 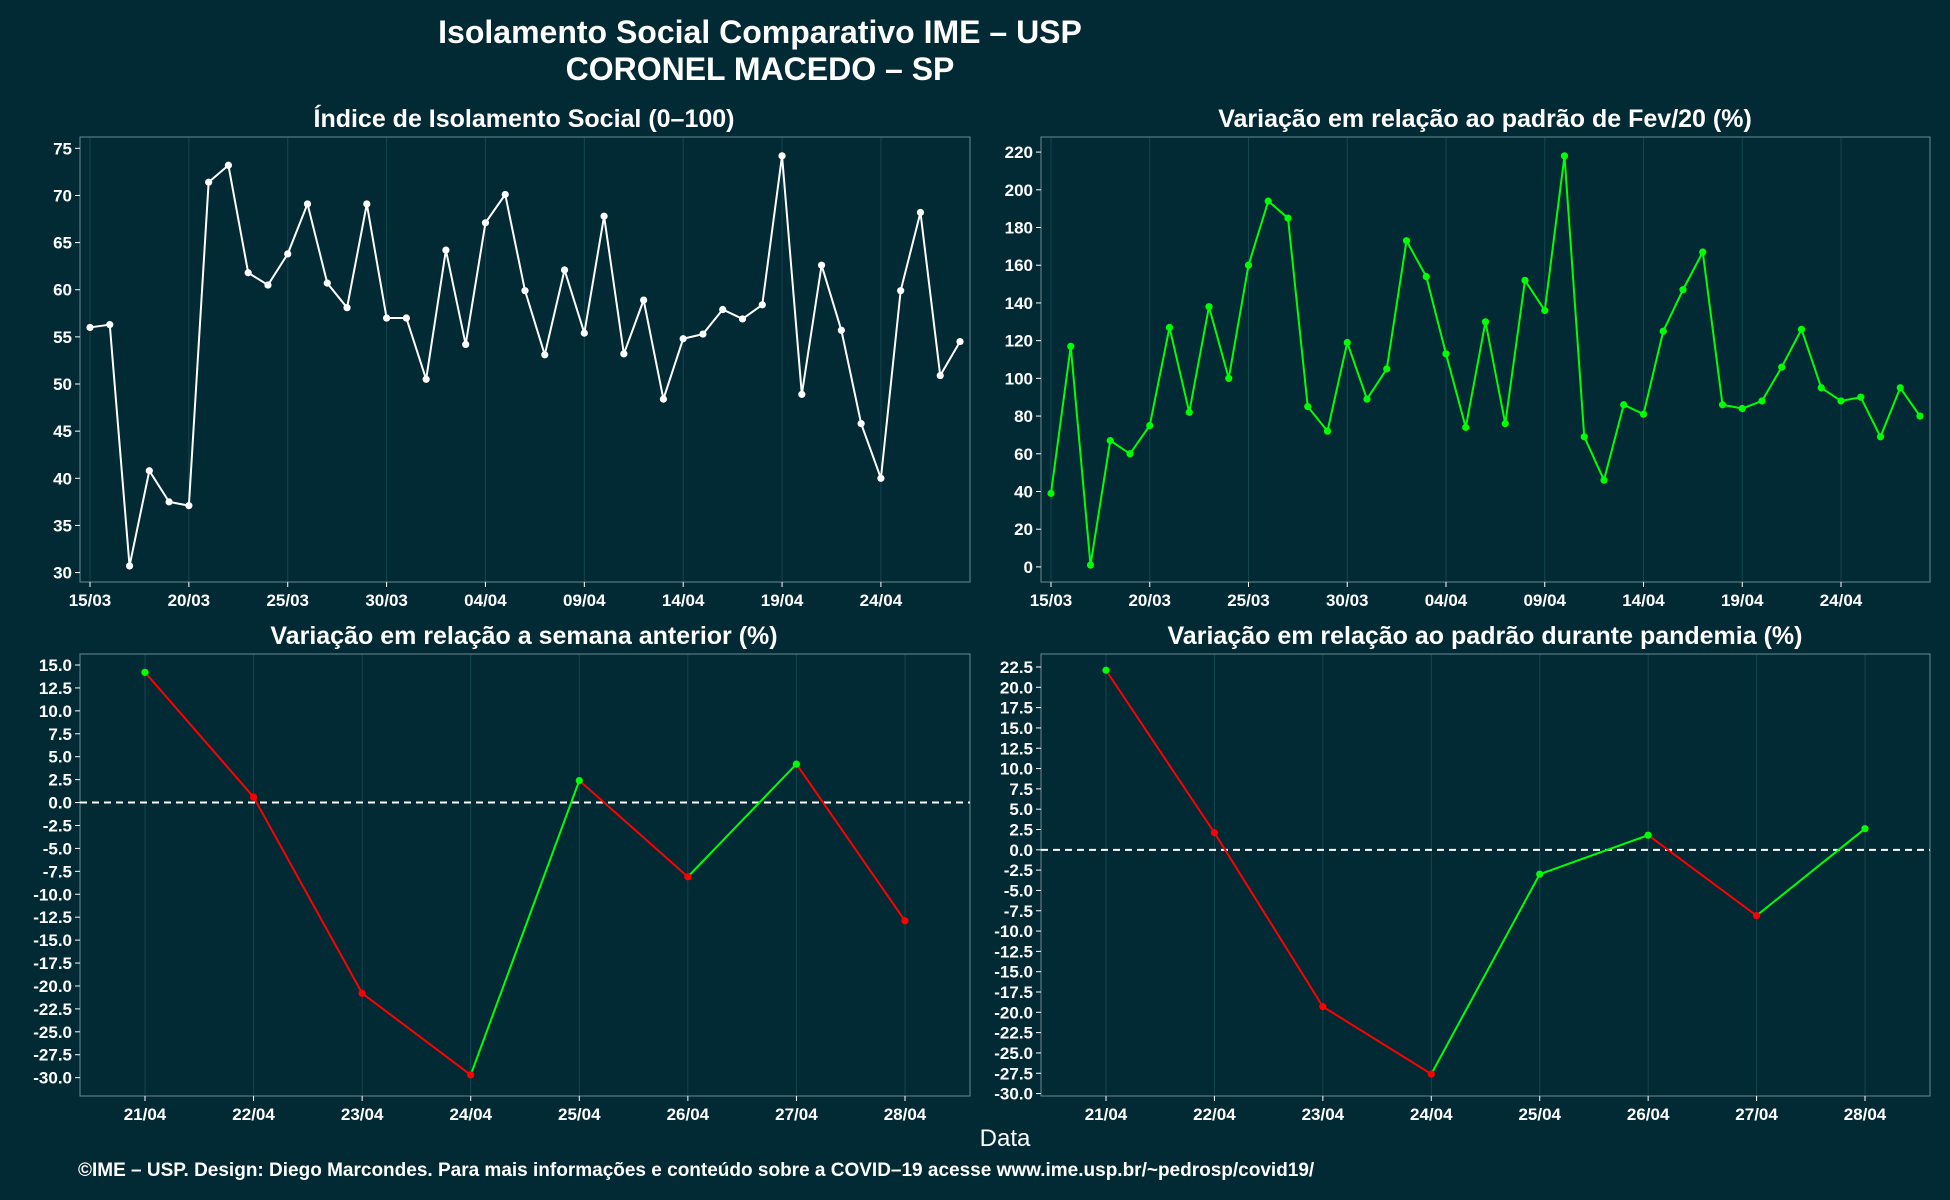 I want to click on y-tick-label: -15.0, so click(x=52, y=940).